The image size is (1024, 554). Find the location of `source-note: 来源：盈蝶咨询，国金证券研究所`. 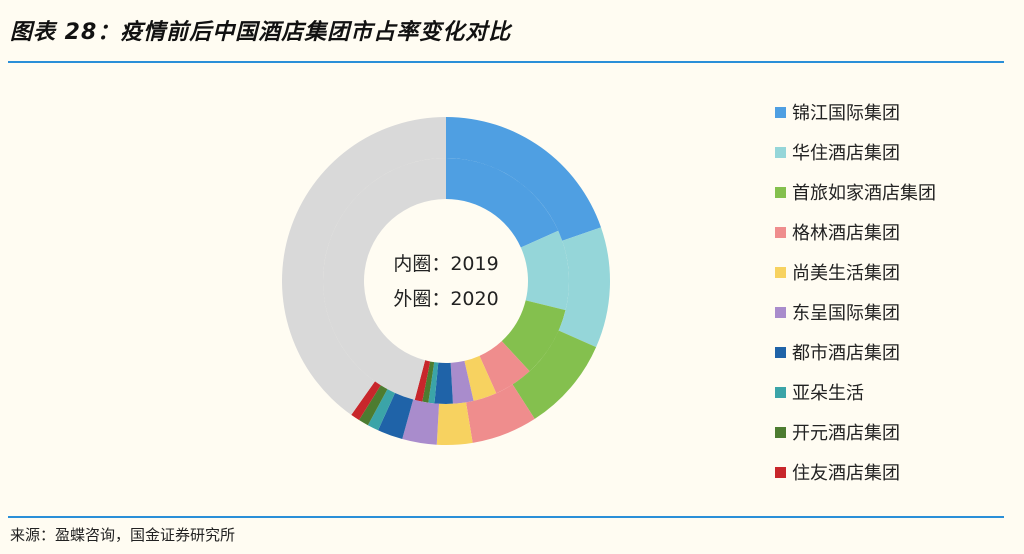

source-note: 来源：盈蝶咨询，国金证券研究所 is located at coordinates (123, 535).